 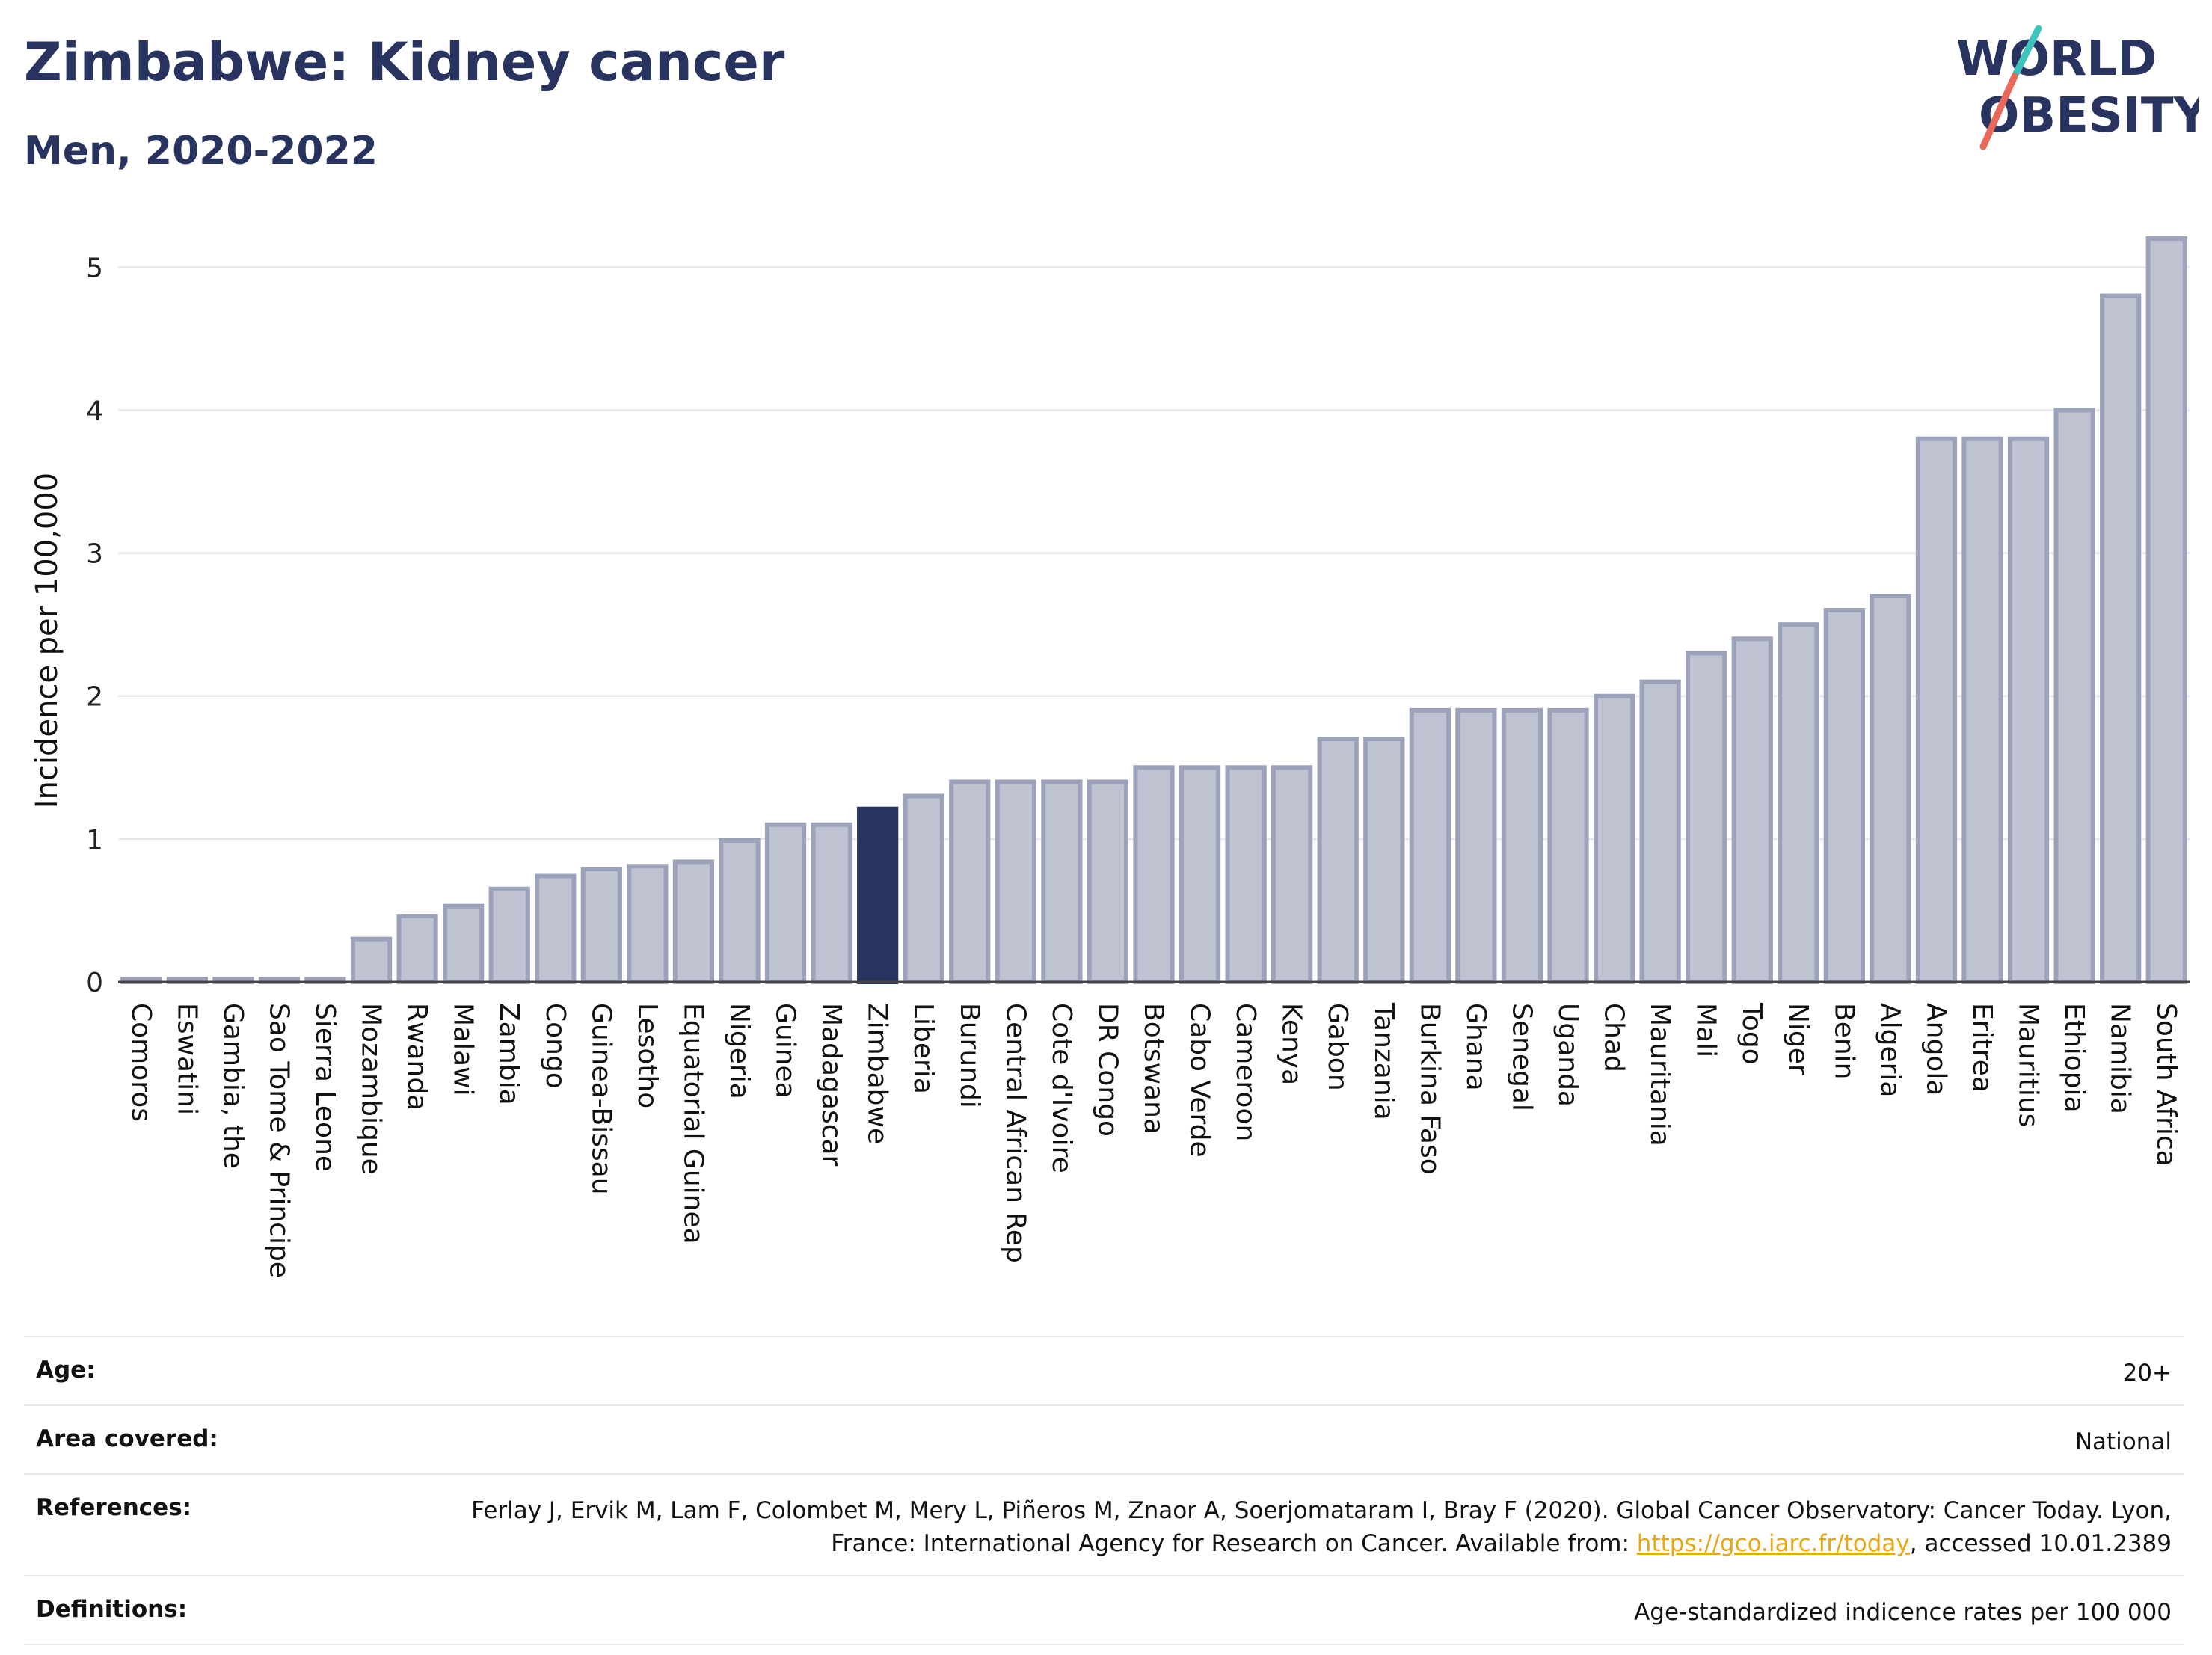 What do you see at coordinates (1891, 788) in the screenshot?
I see `bar-algeria` at bounding box center [1891, 788].